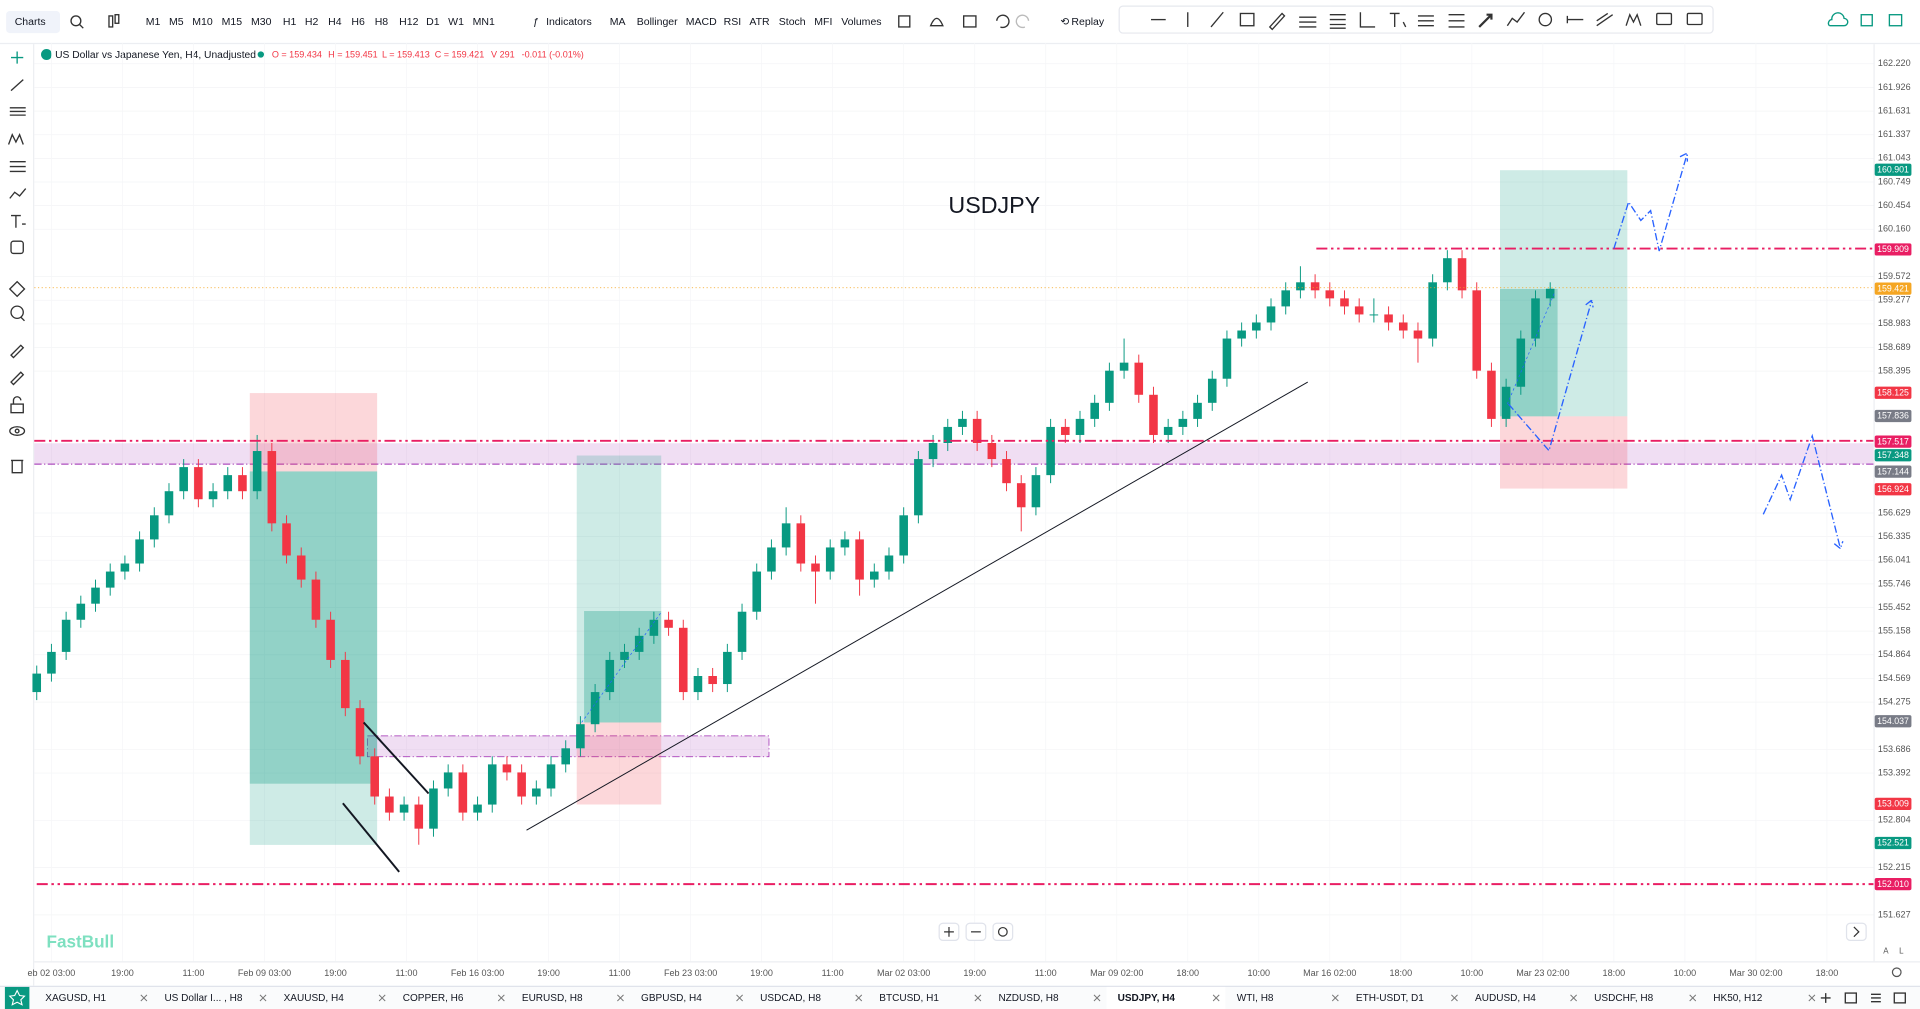  Describe the element at coordinates (1329, 973) in the screenshot. I see `x-tick-label: Mar 16 02:00` at that location.